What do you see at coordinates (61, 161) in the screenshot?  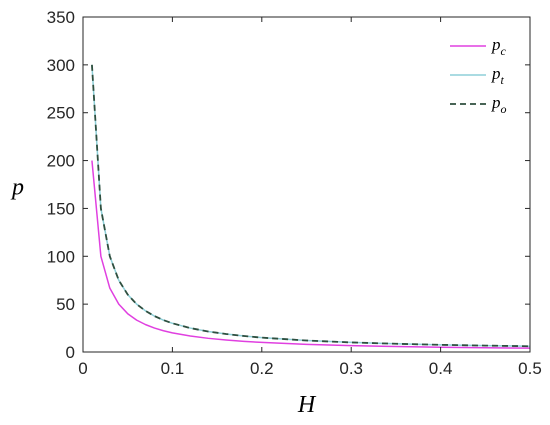 I see `y-tick-label: 200` at bounding box center [61, 161].